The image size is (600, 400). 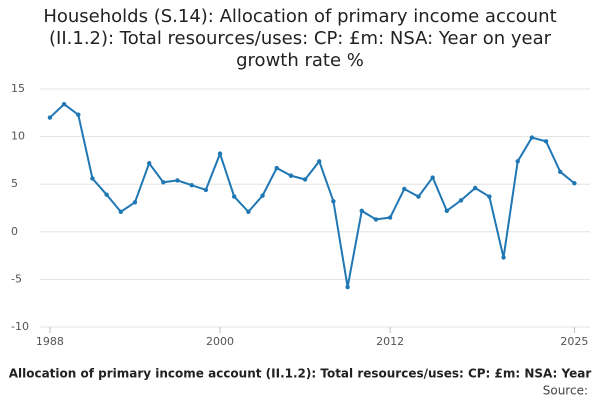 I want to click on y-tick-label: 0, so click(x=14, y=231).